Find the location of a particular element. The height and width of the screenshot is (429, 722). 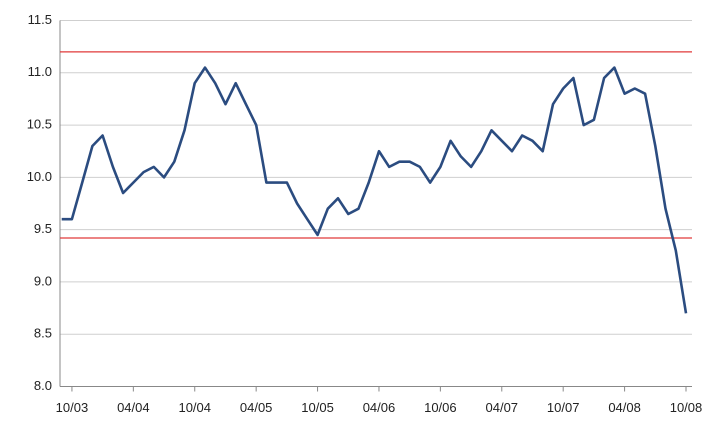

y-tick-label: 10.5 is located at coordinates (39, 124).